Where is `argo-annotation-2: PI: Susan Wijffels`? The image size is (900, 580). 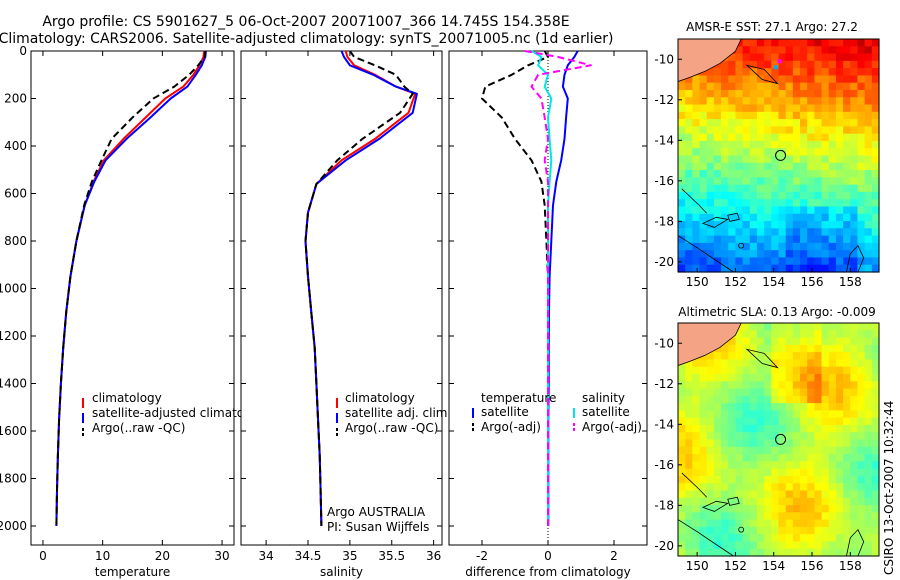 argo-annotation-2: PI: Susan Wijffels is located at coordinates (378, 527).